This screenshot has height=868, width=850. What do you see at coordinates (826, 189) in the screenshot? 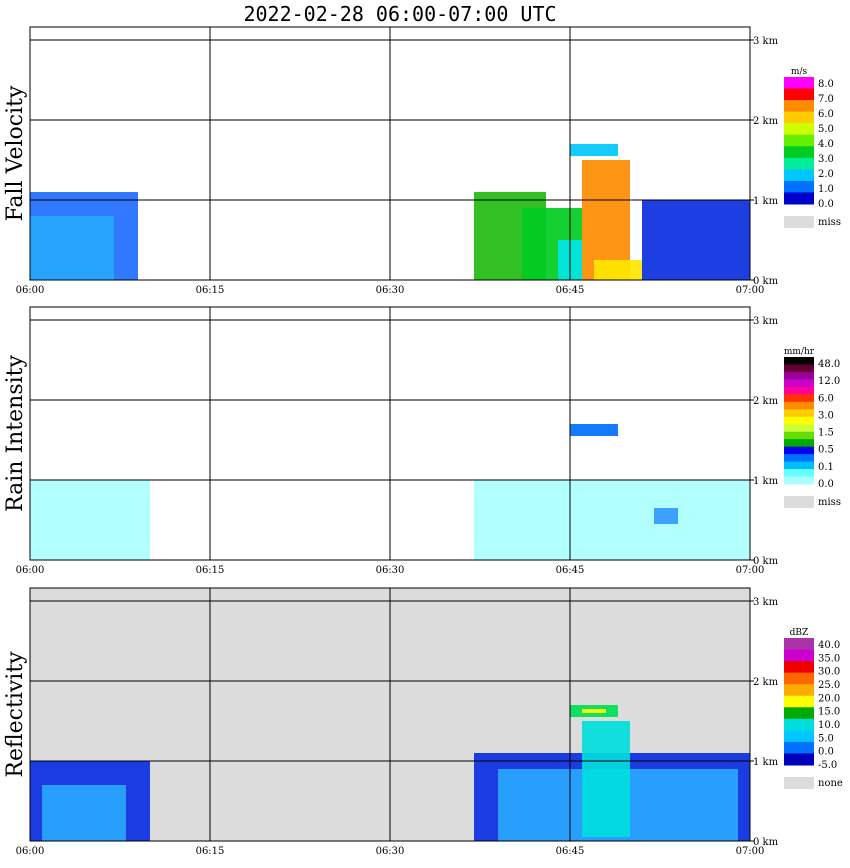
I see `colorbar-label: 1.0` at bounding box center [826, 189].